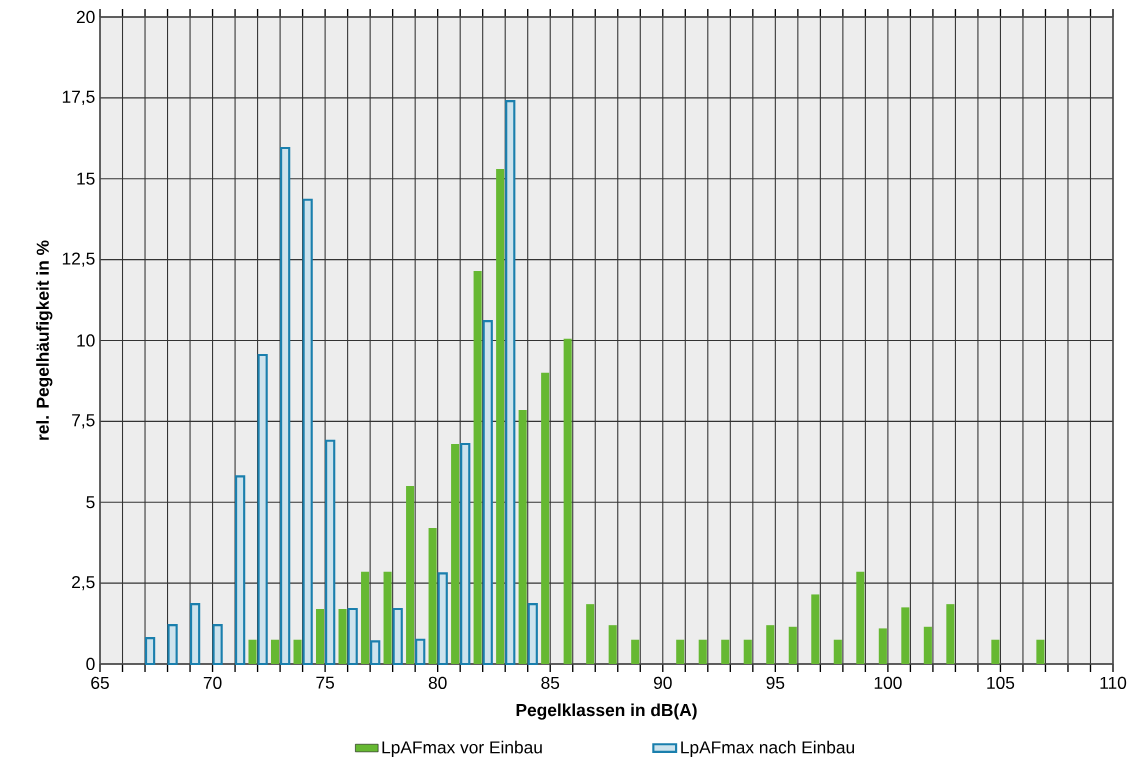 Image resolution: width=1131 pixels, height=773 pixels. Describe the element at coordinates (462, 748) in the screenshot. I see `legend-label: LpAFmax vor Einbau` at that location.